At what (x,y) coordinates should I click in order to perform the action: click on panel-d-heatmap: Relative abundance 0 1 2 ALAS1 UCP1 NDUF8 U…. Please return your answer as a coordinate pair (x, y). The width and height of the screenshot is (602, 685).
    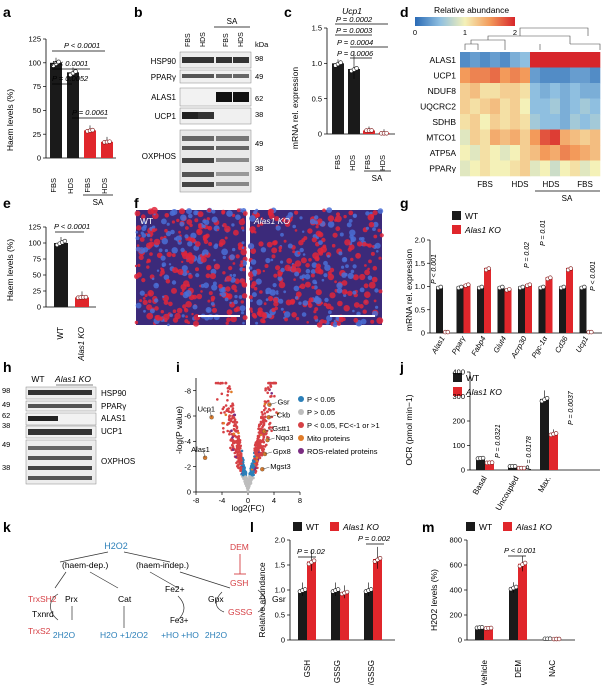
    Looking at the image, I should click on (507, 104).